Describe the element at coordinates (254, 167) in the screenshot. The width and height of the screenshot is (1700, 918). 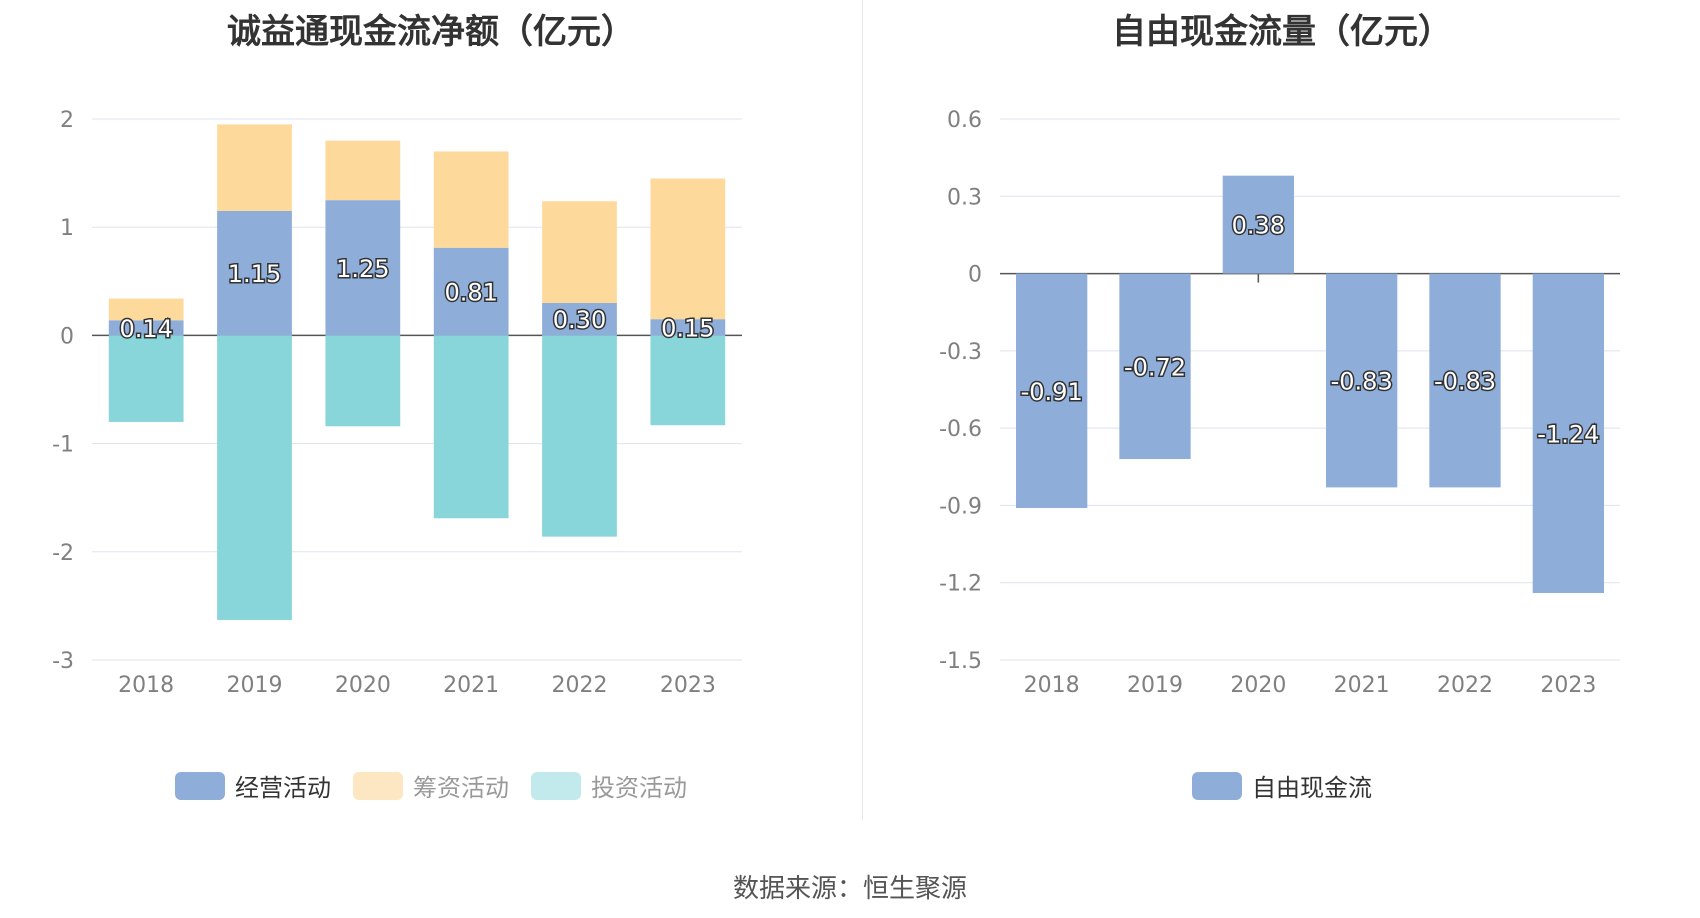
I see `bar-筹资活动-2019` at that location.